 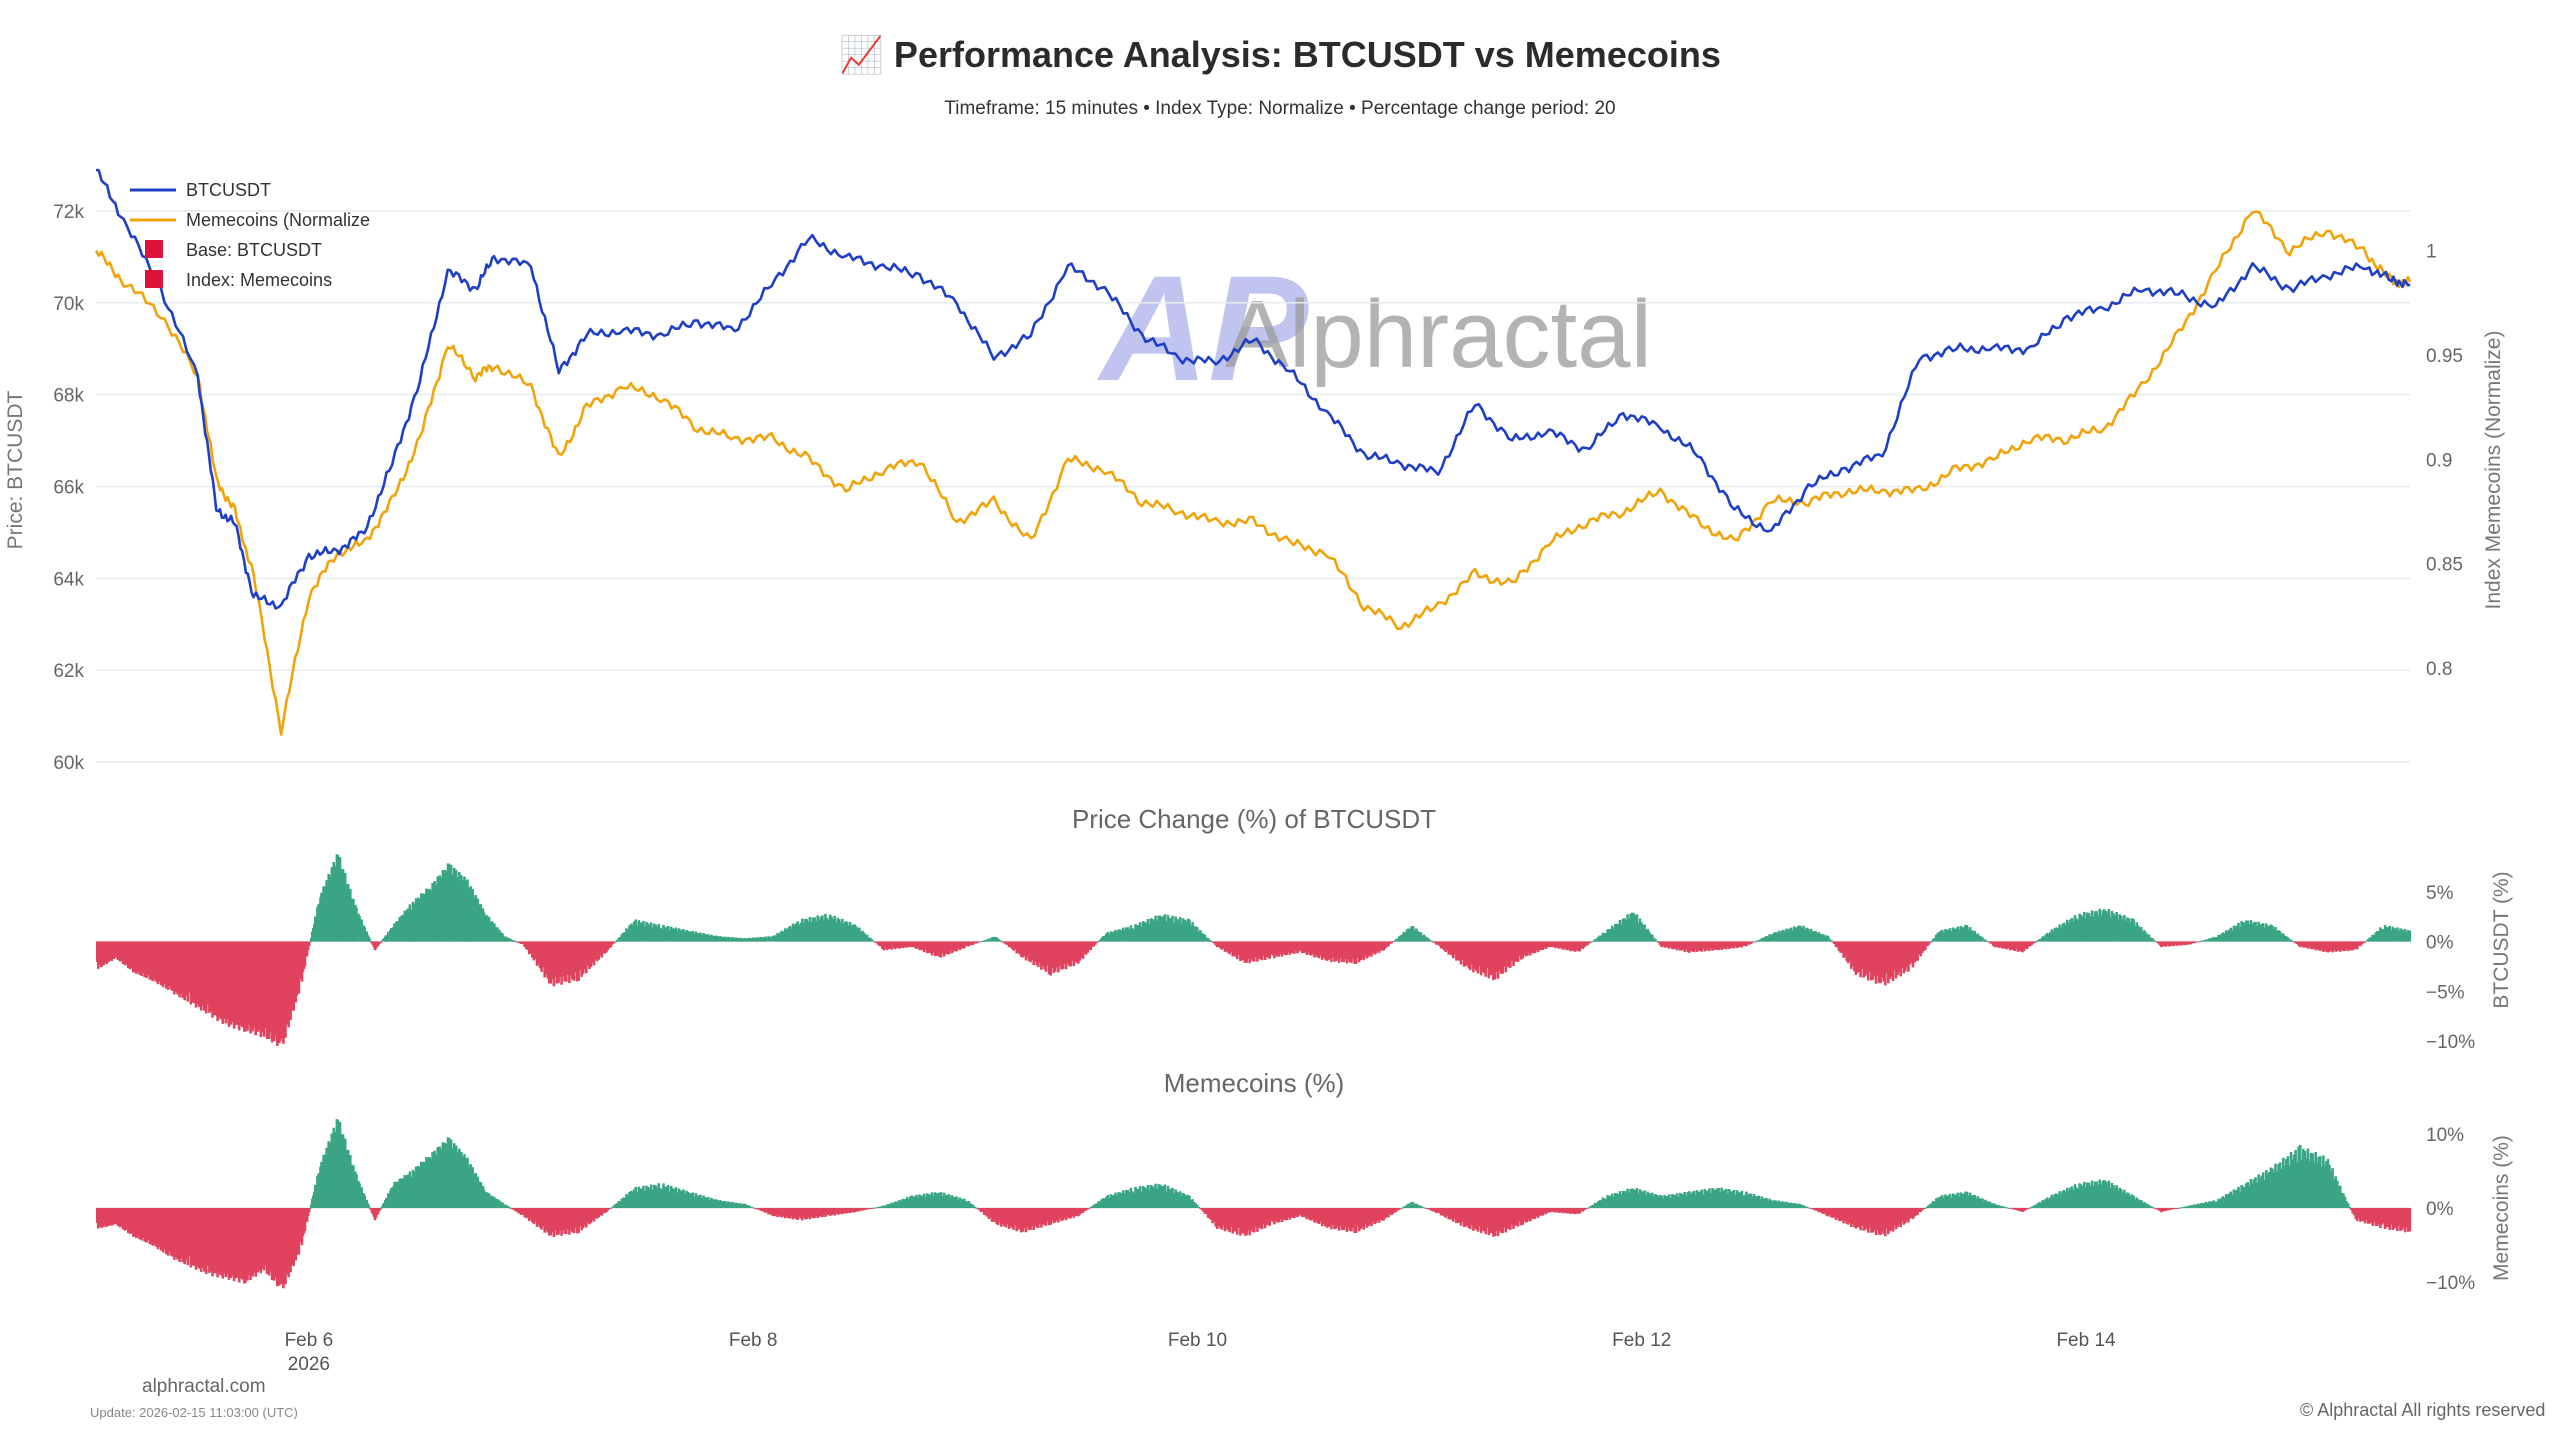 What do you see at coordinates (2445, 1135) in the screenshot?
I see `bar-y-tick-label: 10%` at bounding box center [2445, 1135].